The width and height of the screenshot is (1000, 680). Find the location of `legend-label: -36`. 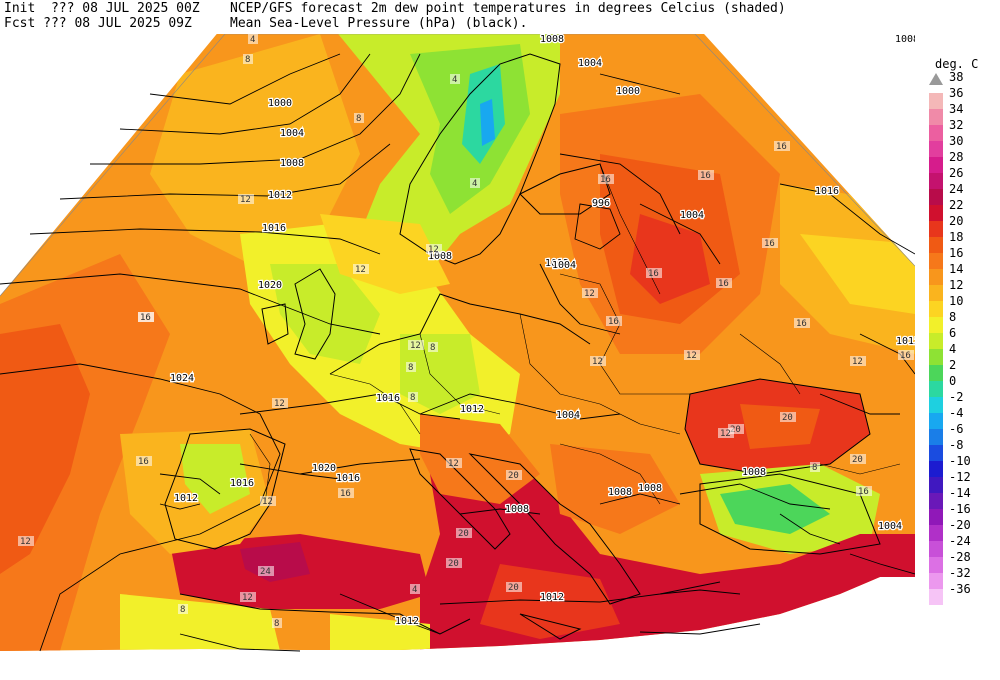

legend-label: -36 is located at coordinates (960, 589).